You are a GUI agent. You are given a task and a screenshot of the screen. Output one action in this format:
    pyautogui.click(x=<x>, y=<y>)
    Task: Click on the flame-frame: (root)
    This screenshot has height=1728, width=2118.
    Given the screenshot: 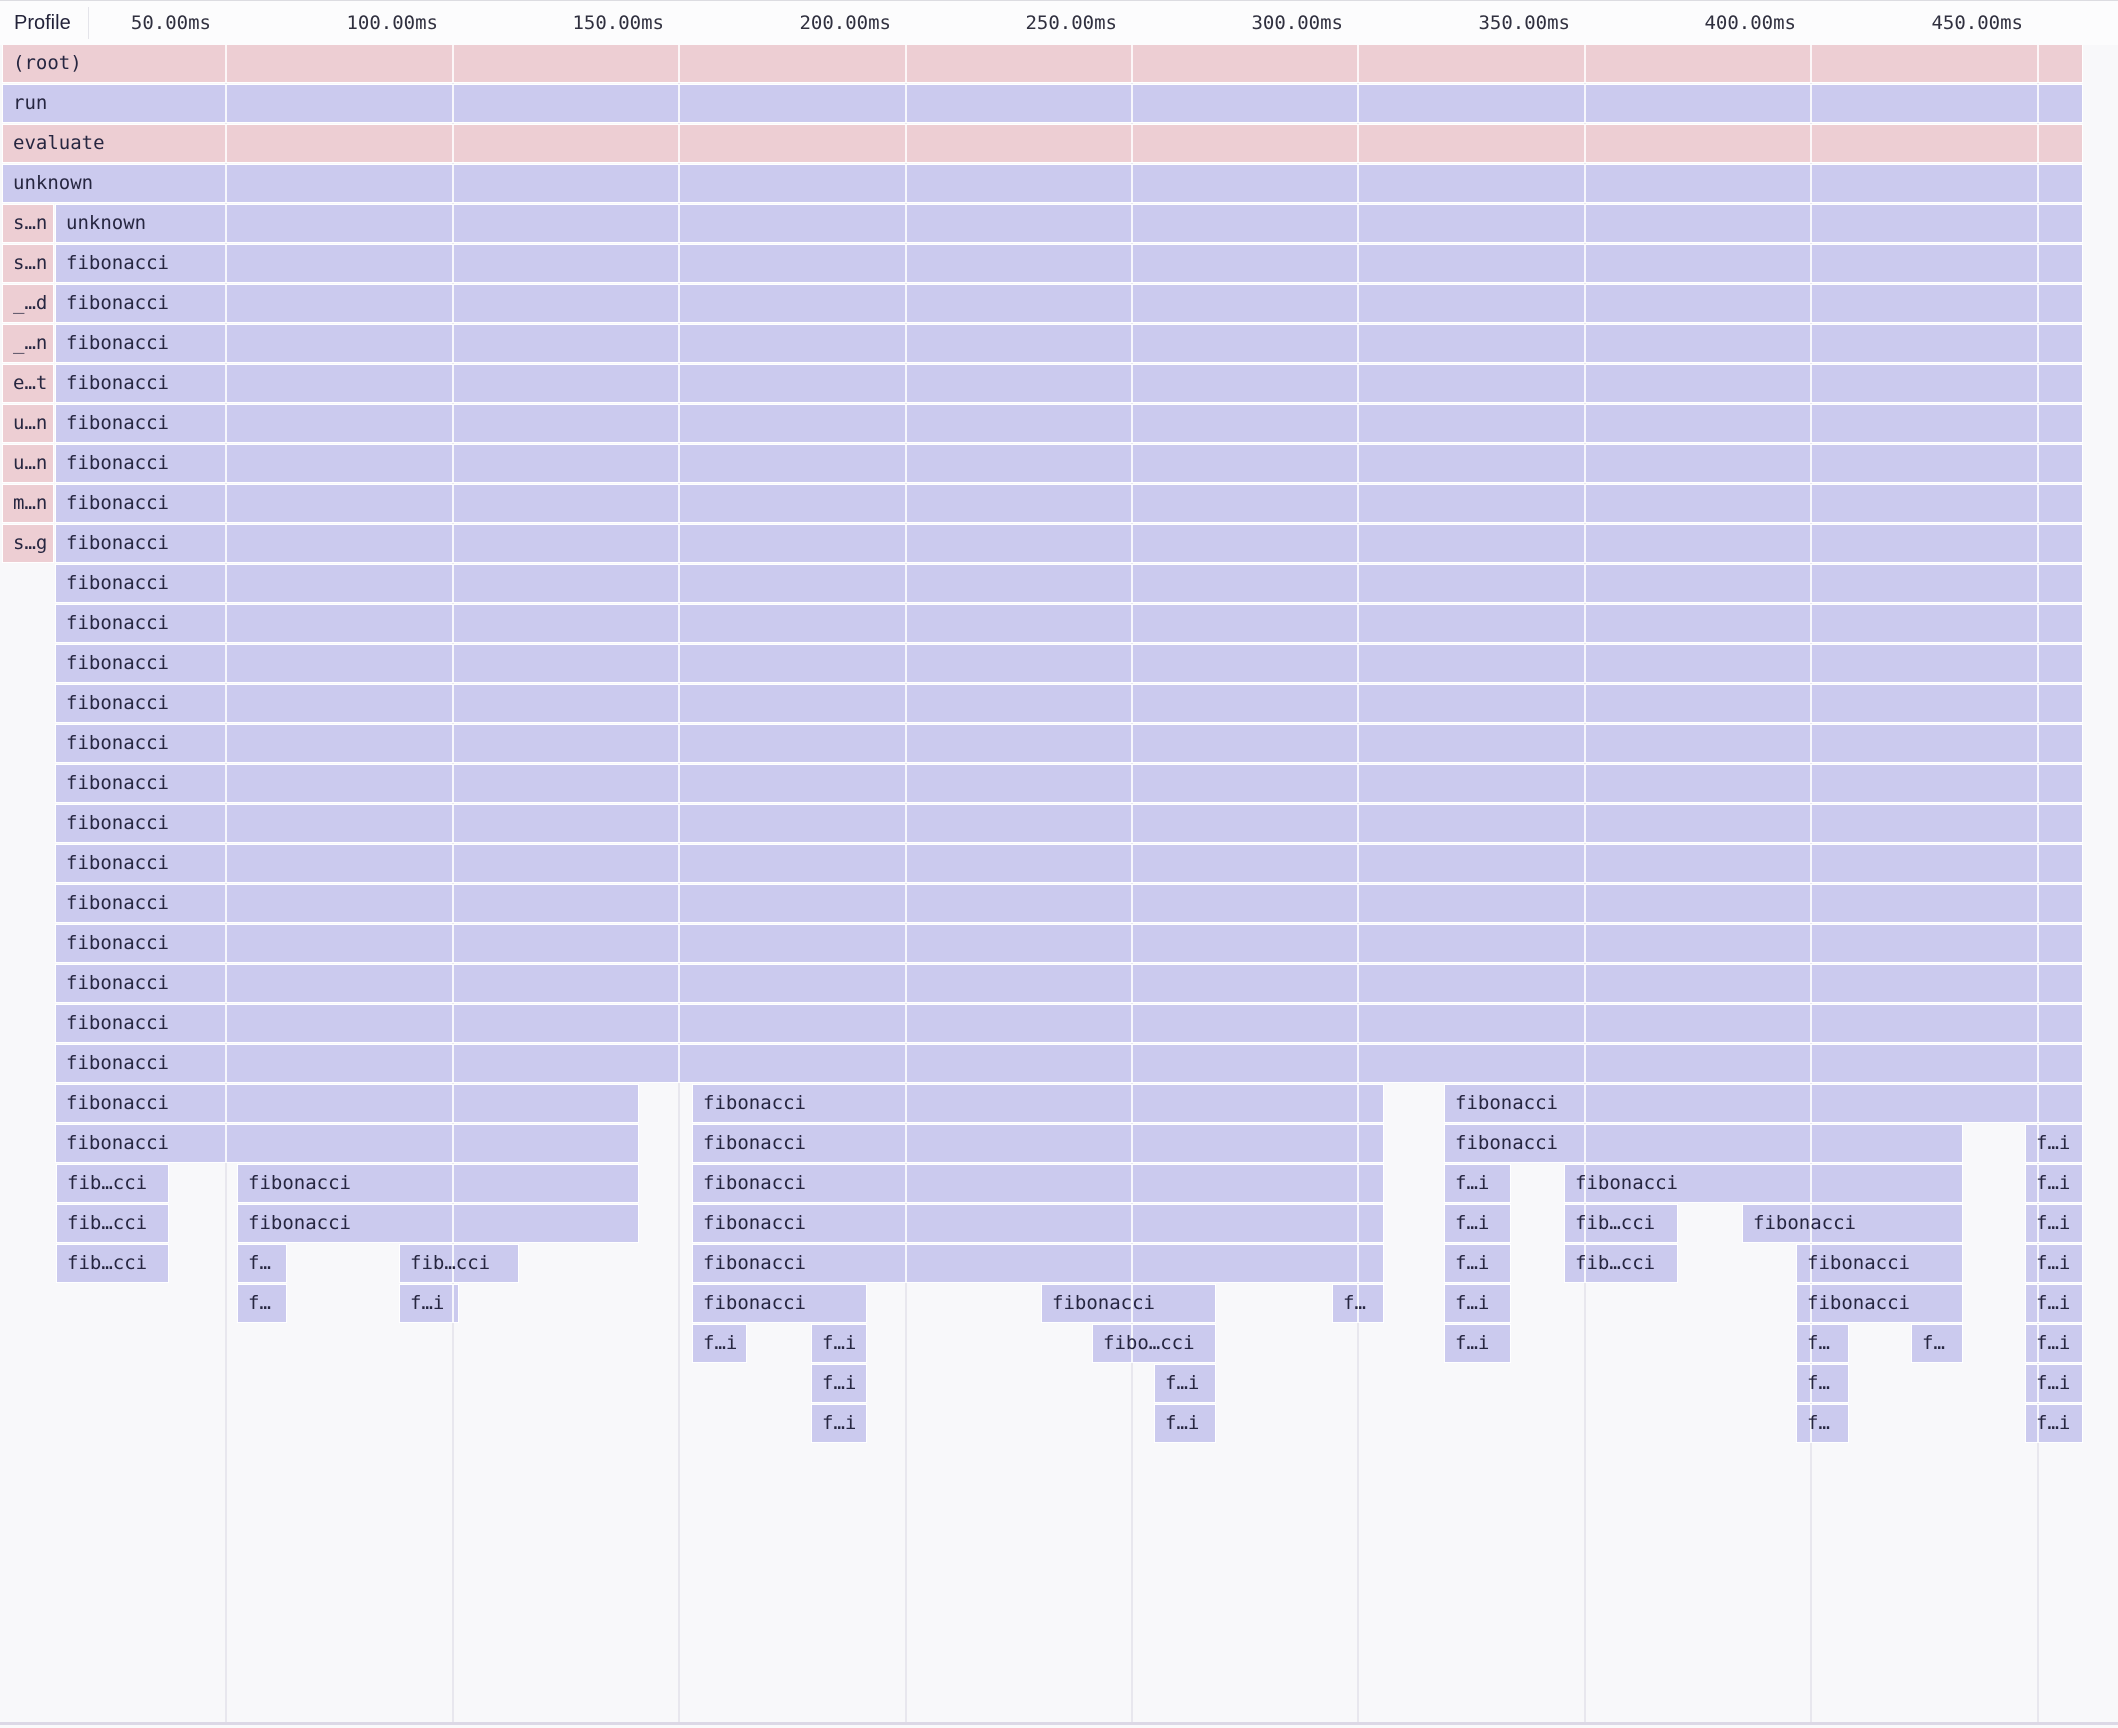 What is the action you would take?
    pyautogui.click(x=1042, y=63)
    